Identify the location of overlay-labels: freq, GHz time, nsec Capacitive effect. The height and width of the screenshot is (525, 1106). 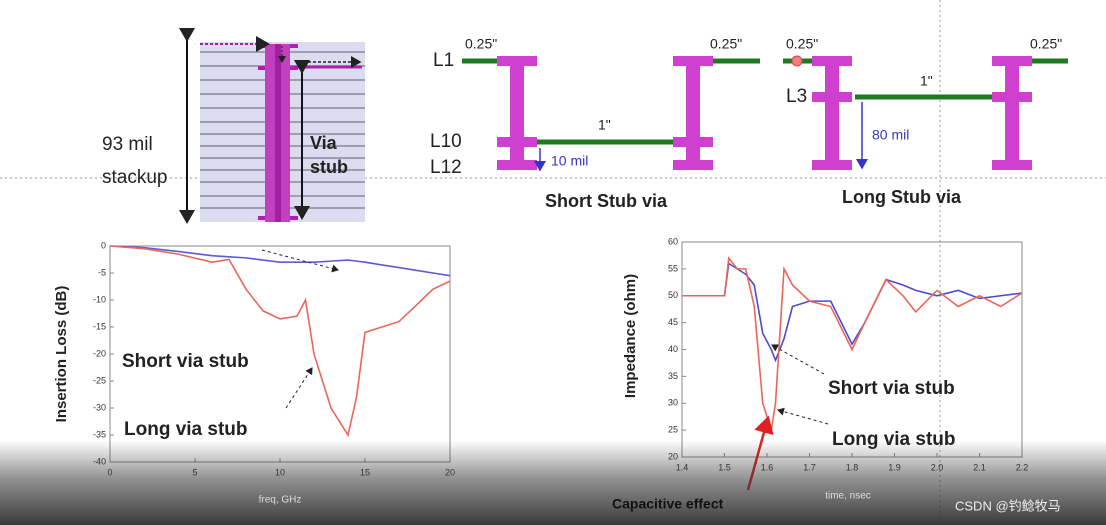
(565, 501).